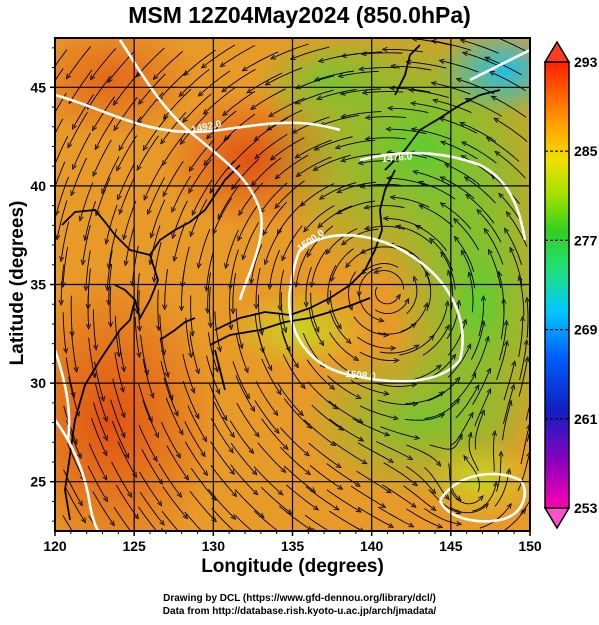  What do you see at coordinates (292, 566) in the screenshot?
I see `x-axis-label: Longitude (degrees)` at bounding box center [292, 566].